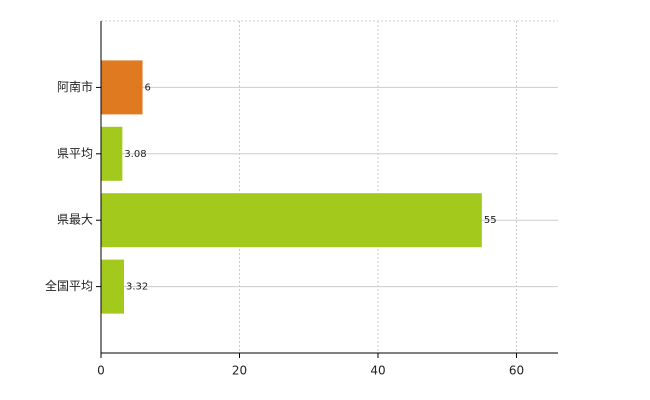 This screenshot has width=650, height=400. Describe the element at coordinates (148, 87) in the screenshot. I see `data-label: 6` at that location.